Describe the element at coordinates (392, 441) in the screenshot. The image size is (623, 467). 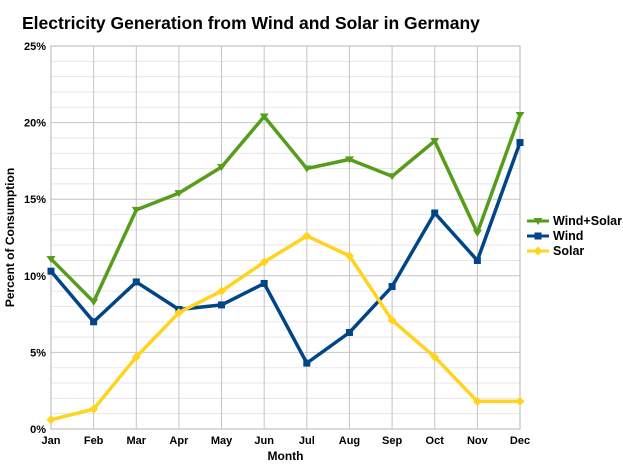
I see `x-tick-label: Sep` at that location.